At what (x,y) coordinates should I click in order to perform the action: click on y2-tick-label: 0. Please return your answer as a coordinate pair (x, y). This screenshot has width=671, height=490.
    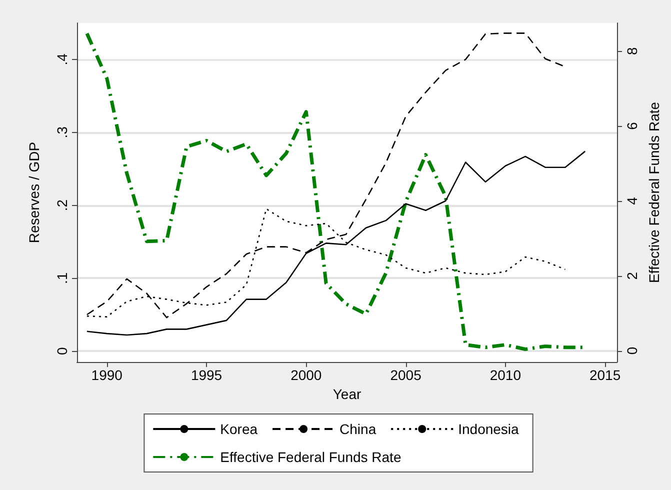
    Looking at the image, I should click on (632, 350).